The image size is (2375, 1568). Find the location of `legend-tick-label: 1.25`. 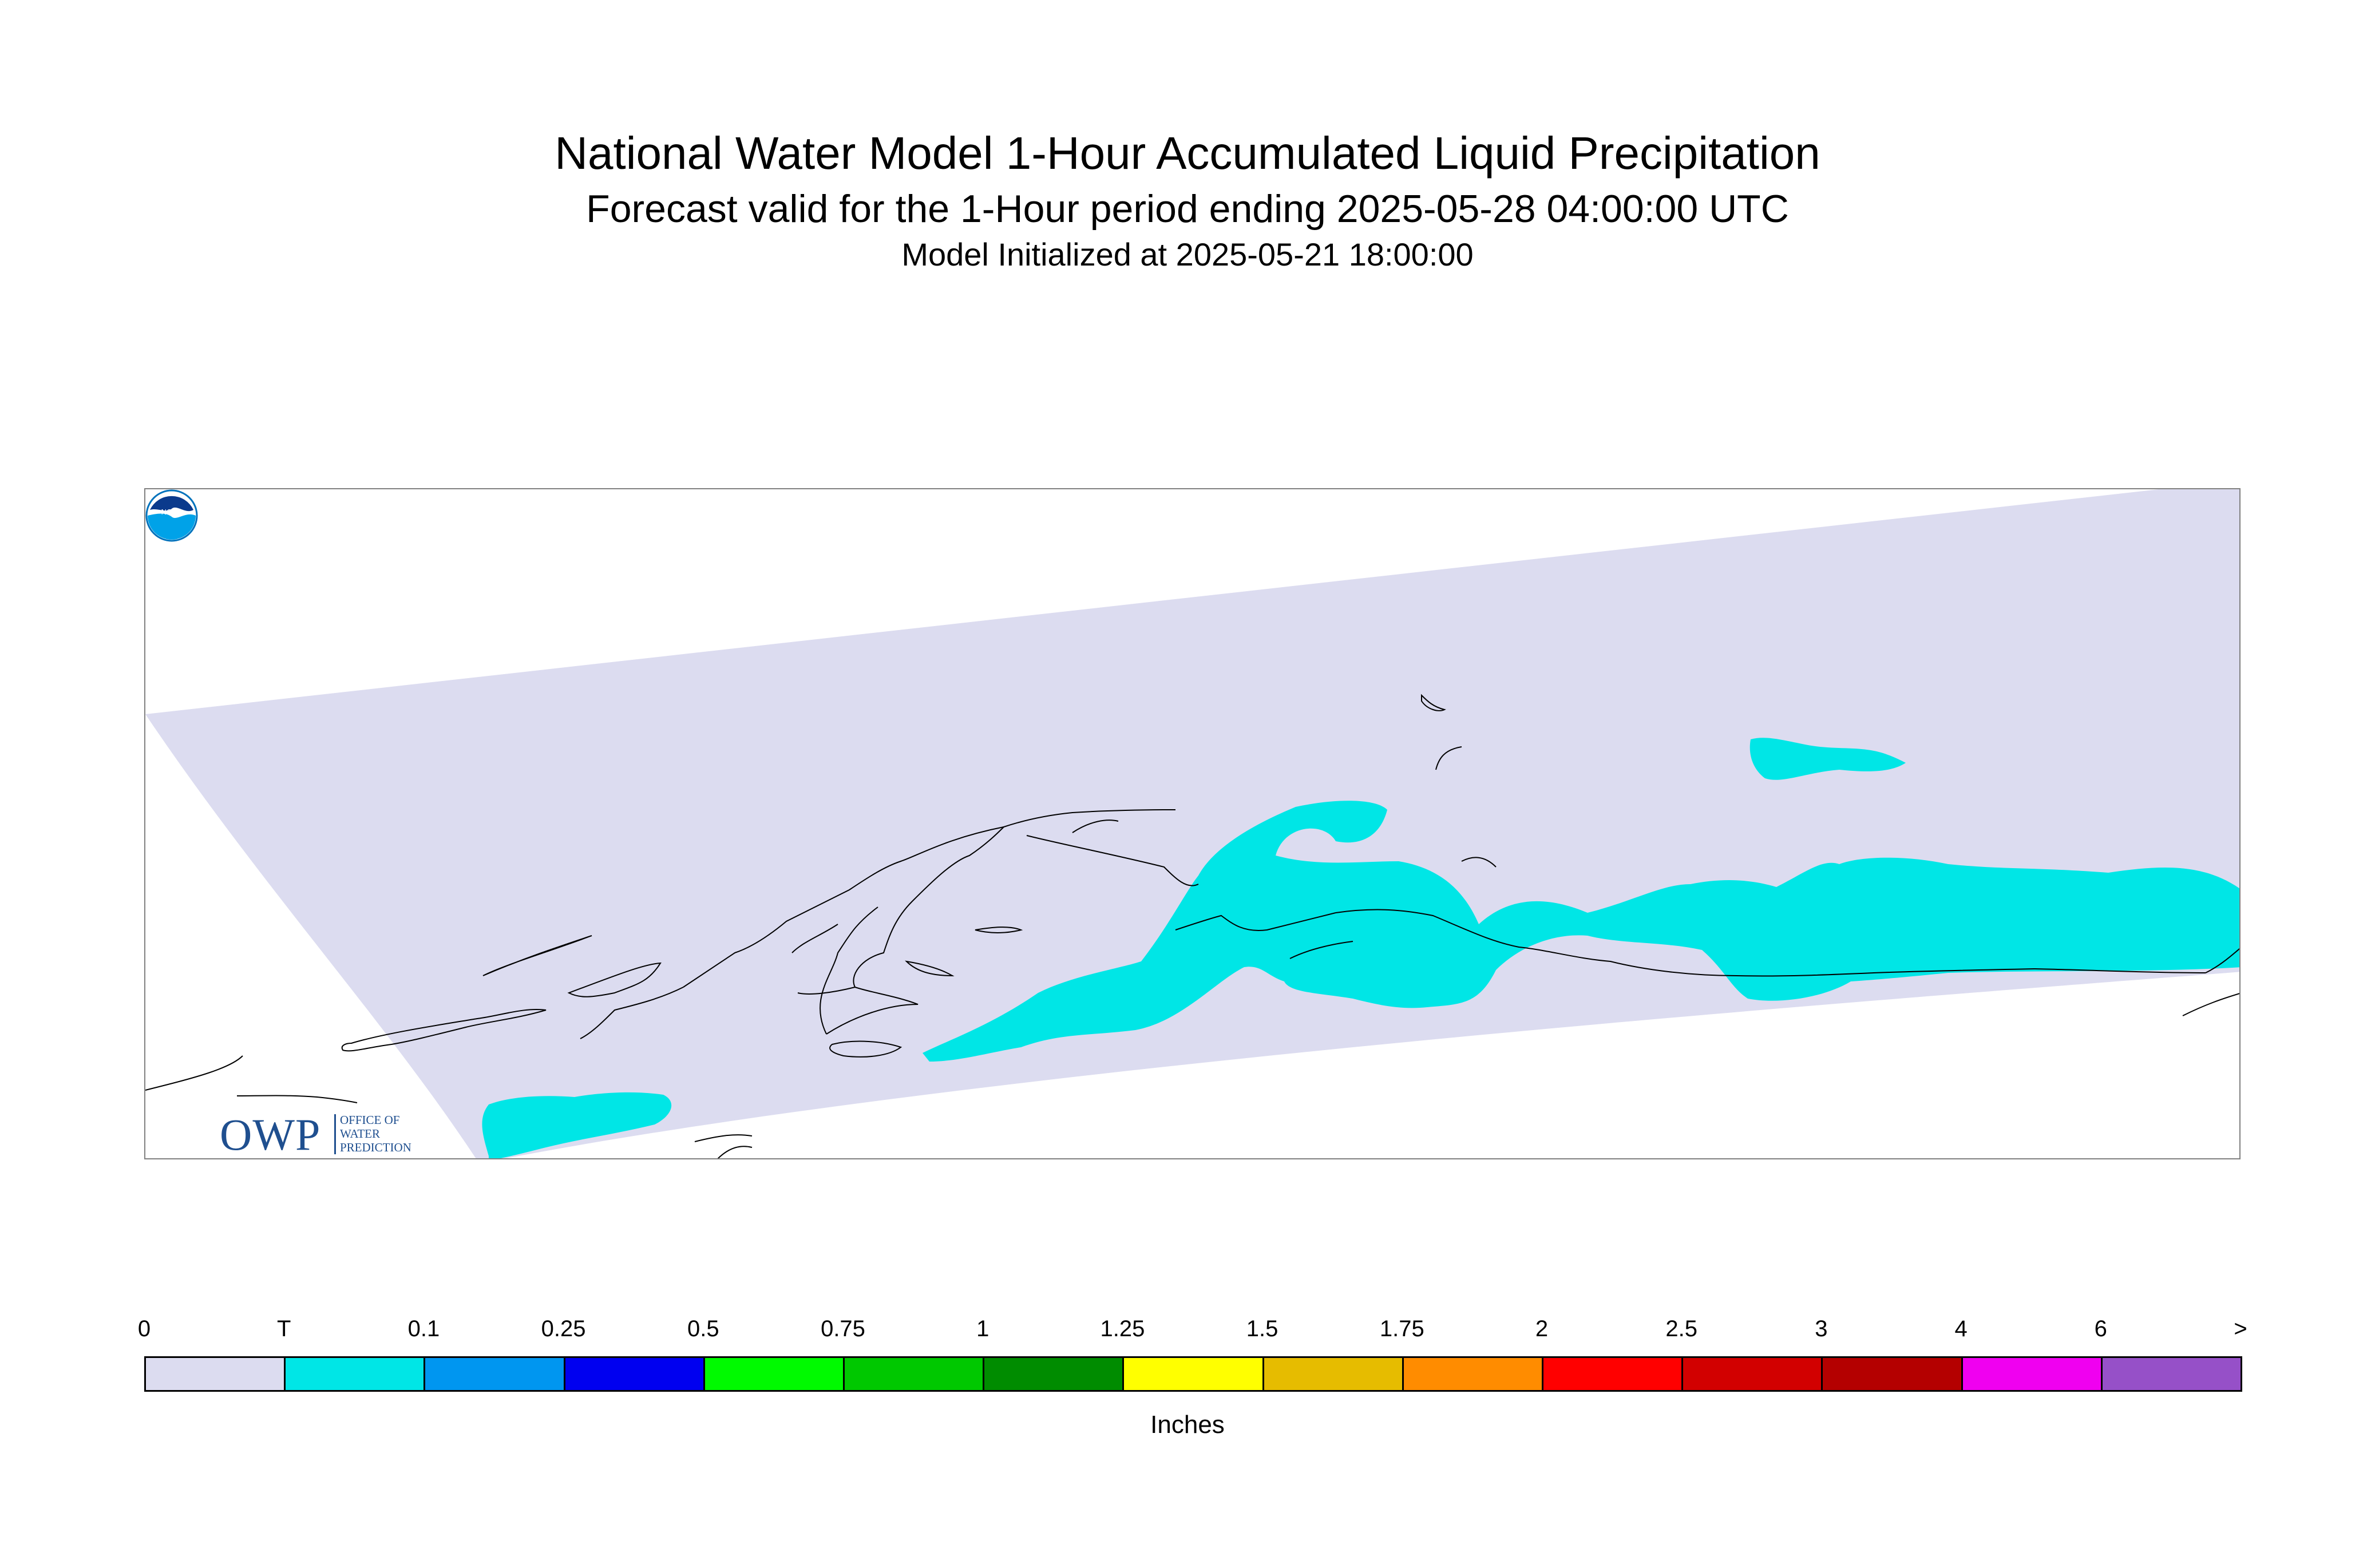

legend-tick-label: 1.25 is located at coordinates (1122, 1328).